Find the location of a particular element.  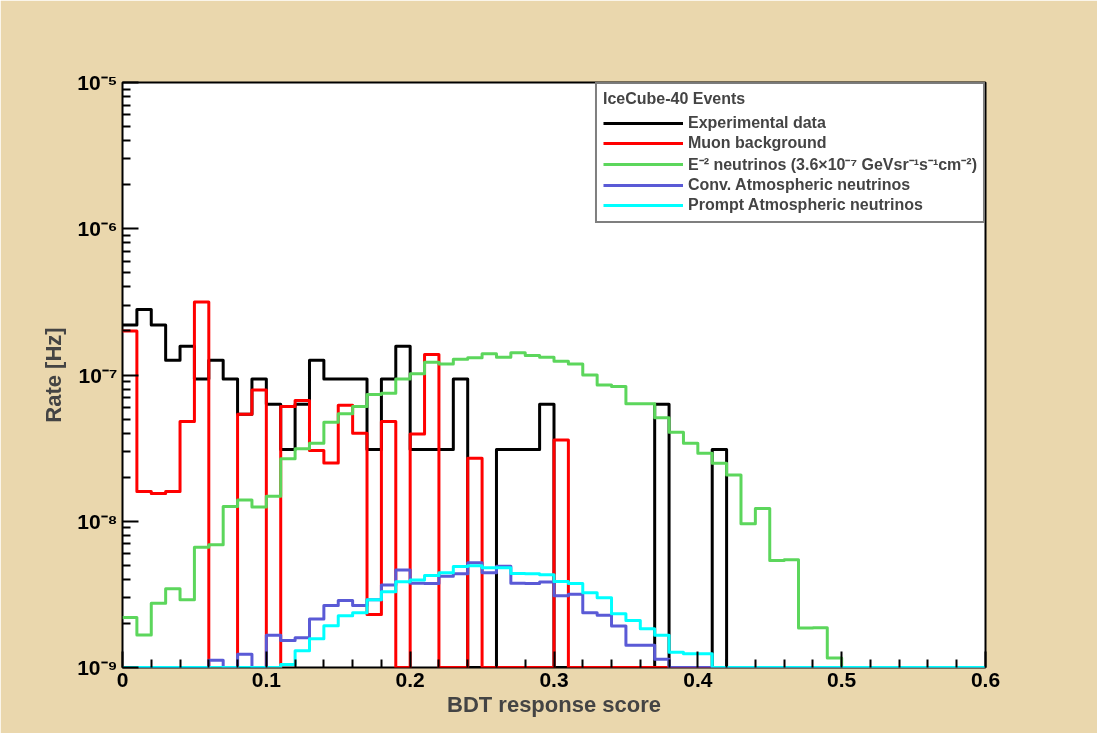

y-tick-label: 10⁻⁶ is located at coordinates (97, 229).